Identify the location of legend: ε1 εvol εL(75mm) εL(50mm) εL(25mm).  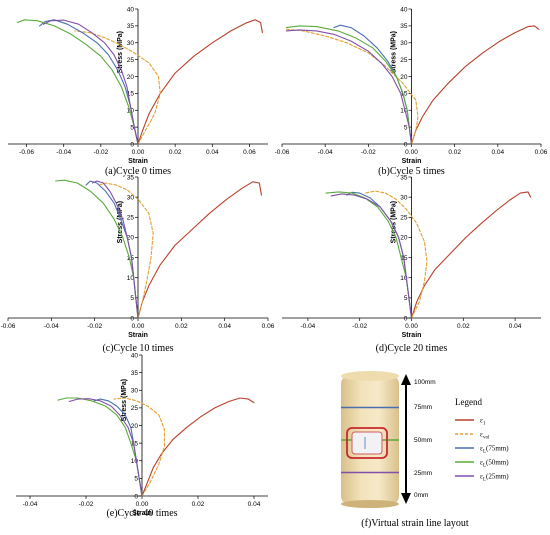
(482, 450).